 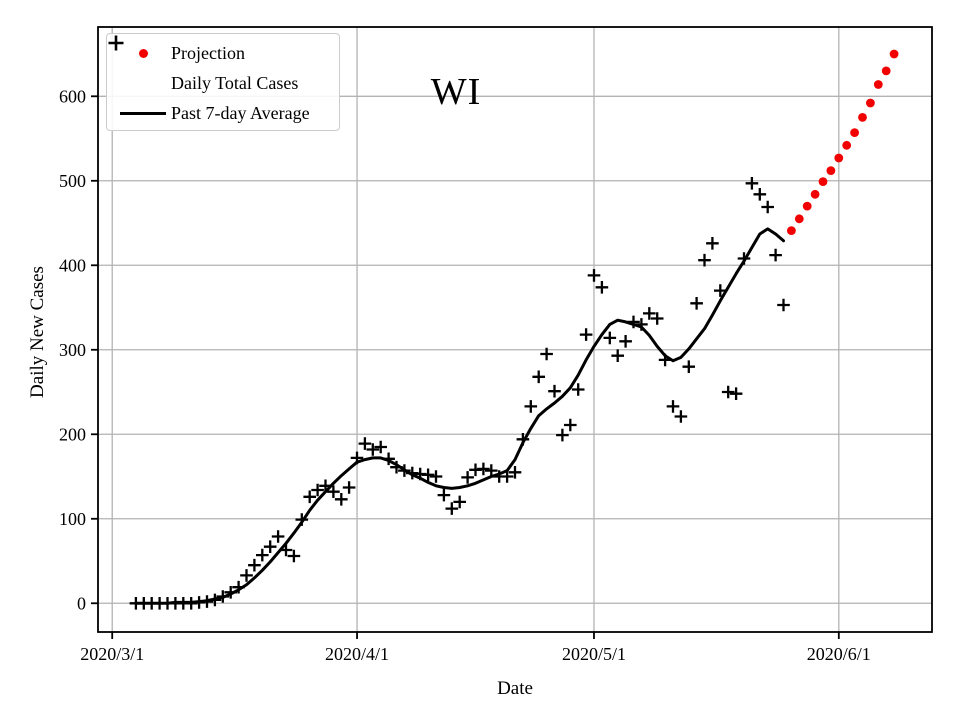 I want to click on legend-label: Past 7-day Average, so click(x=240, y=112).